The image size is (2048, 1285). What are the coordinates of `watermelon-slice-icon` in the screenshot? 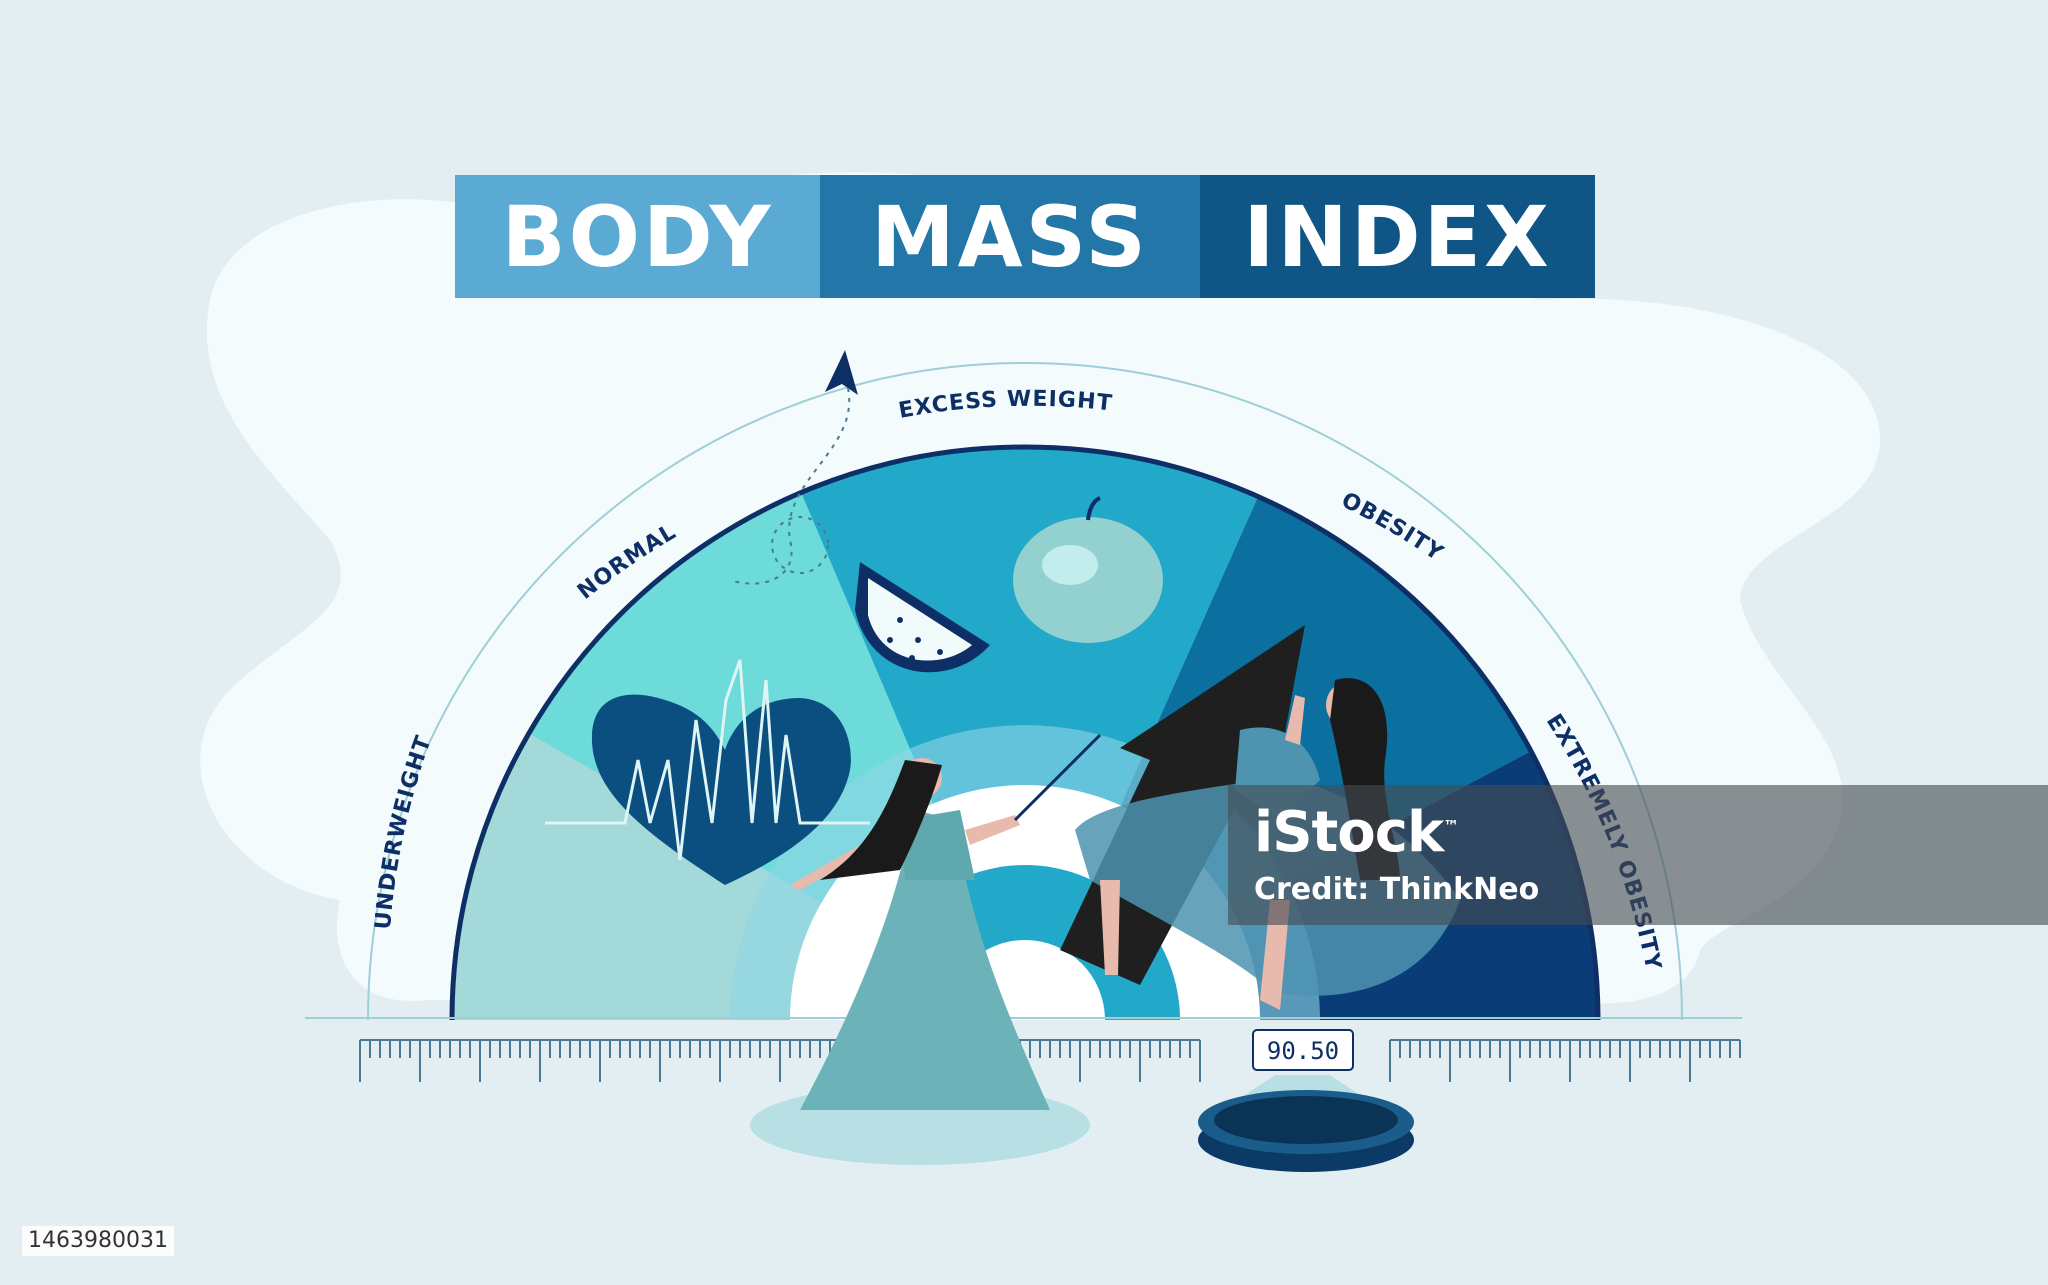 It's located at (922, 617).